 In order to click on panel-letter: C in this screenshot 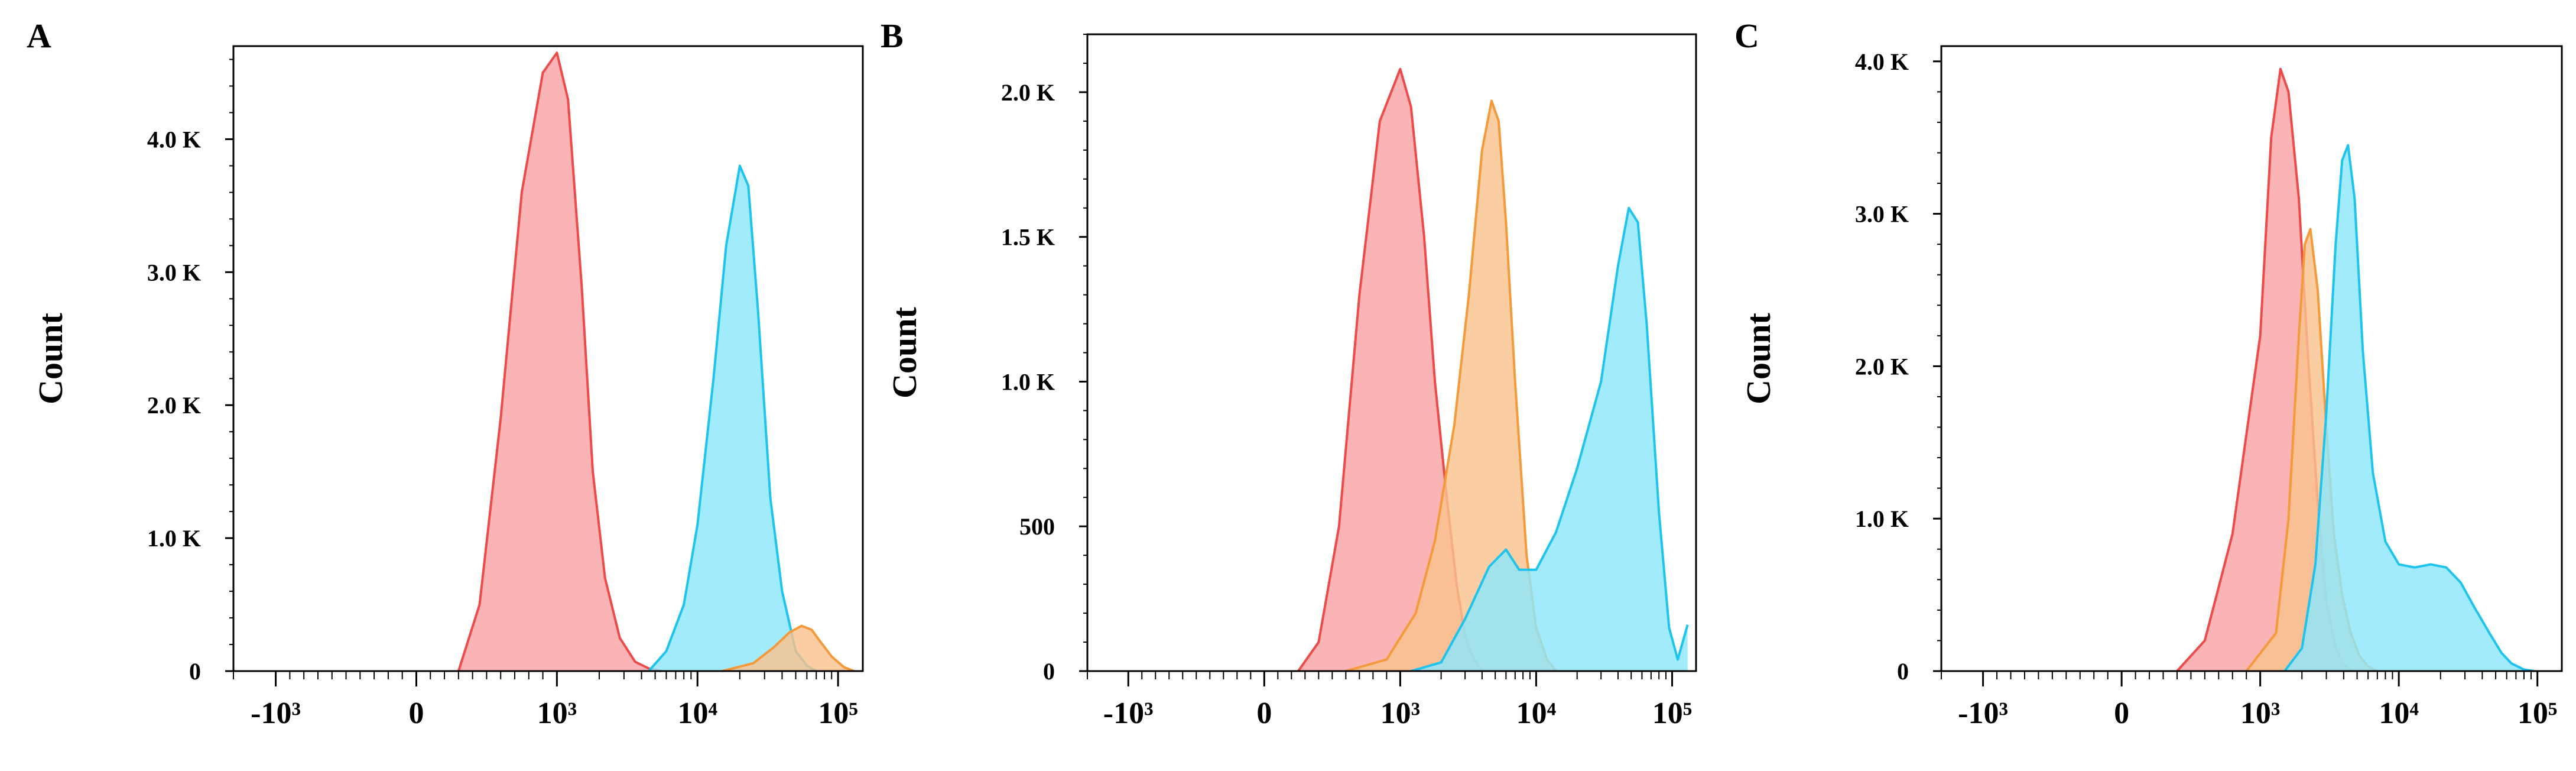, I will do `click(1746, 36)`.